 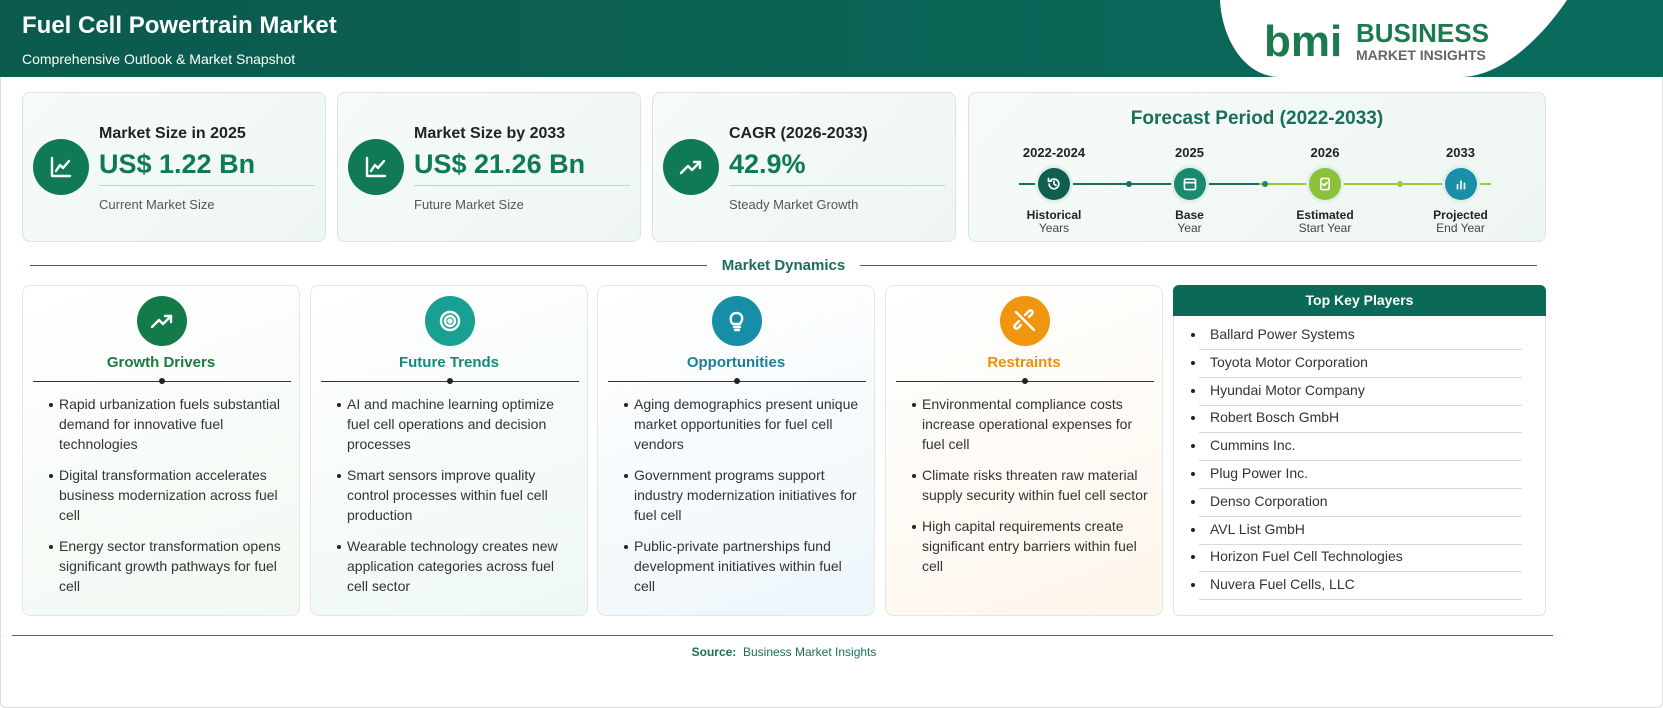 I want to click on stat-label: CAGR (2026-2033), so click(x=798, y=133).